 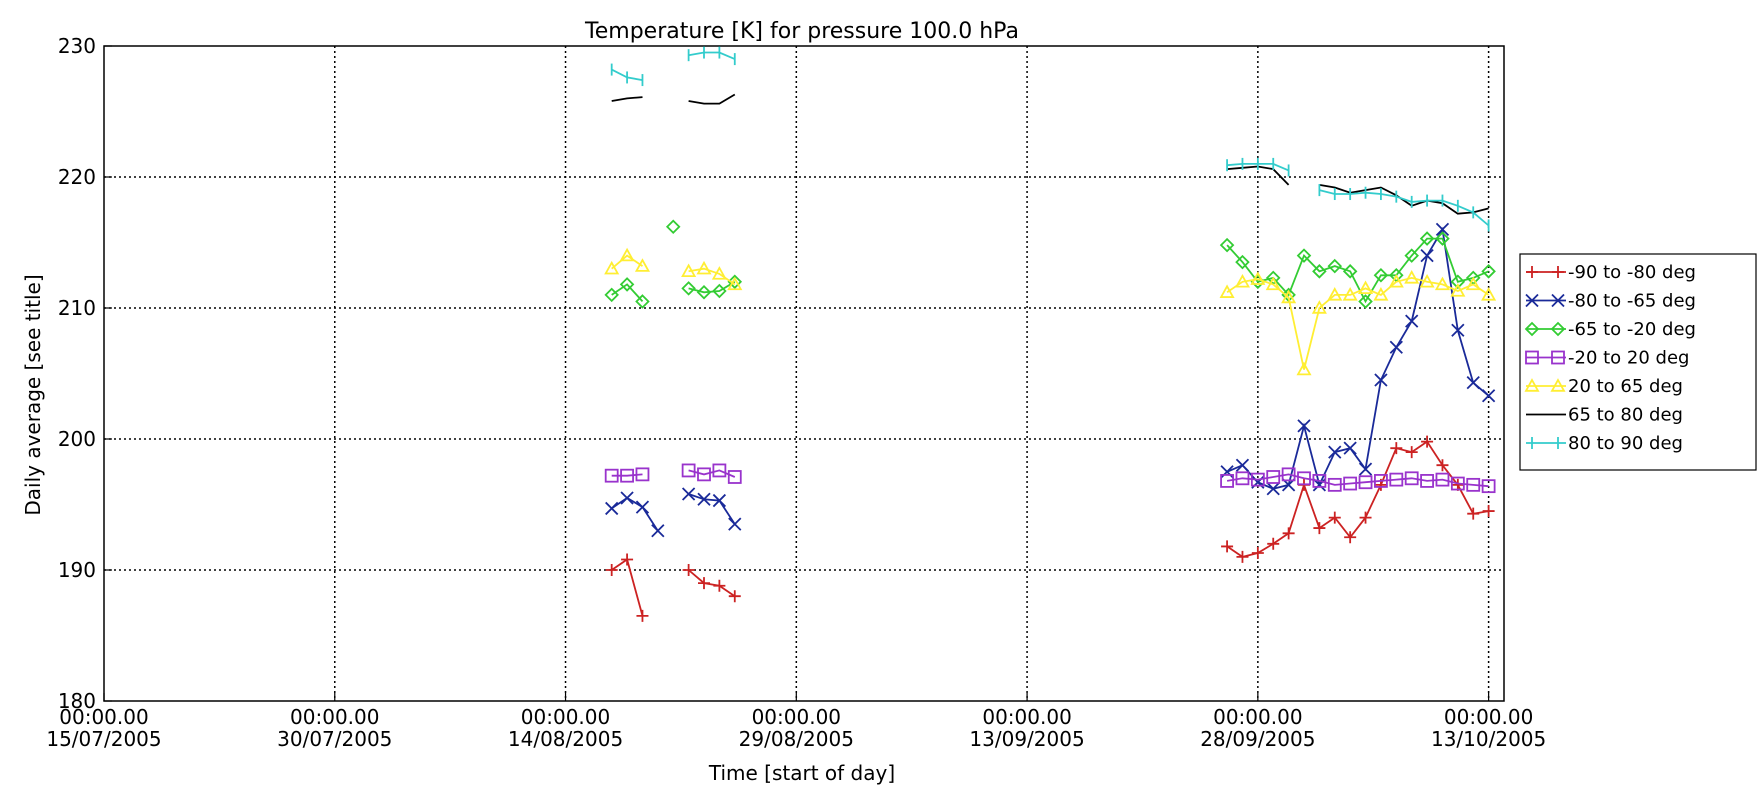 I want to click on y-axis: 180 190 200 210 220 230, so click(x=85, y=373).